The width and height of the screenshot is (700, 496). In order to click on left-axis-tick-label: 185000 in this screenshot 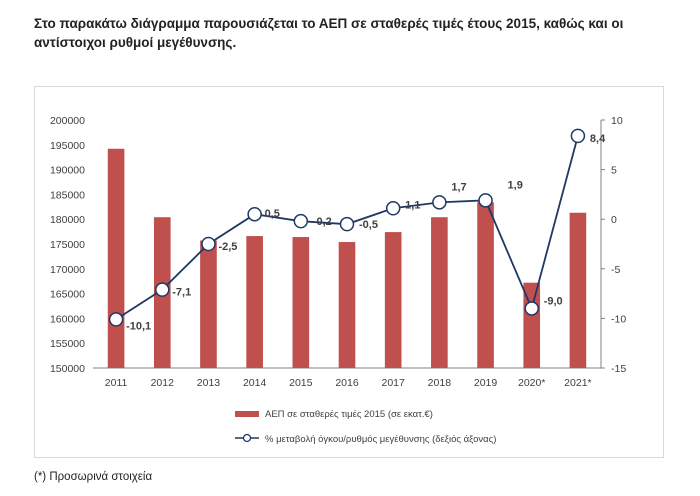, I will do `click(67, 195)`.